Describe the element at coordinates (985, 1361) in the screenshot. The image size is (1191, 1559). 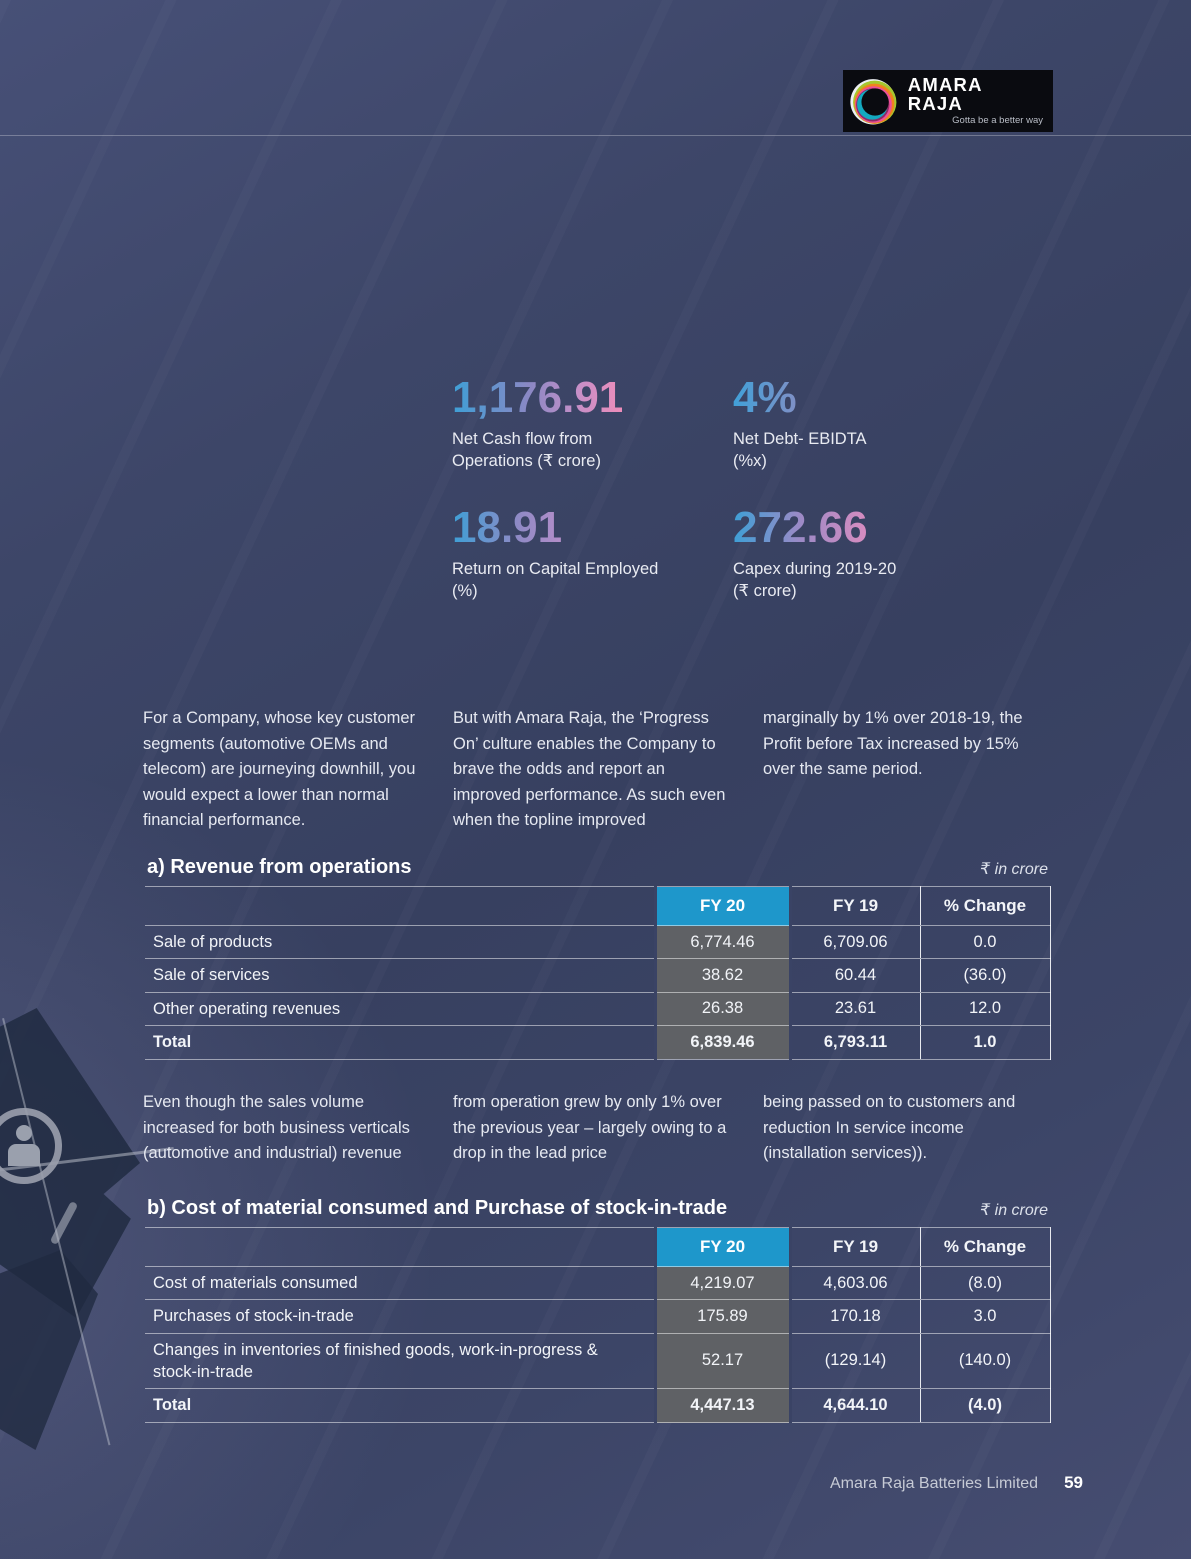
I see `cell-change: (140.0)` at that location.